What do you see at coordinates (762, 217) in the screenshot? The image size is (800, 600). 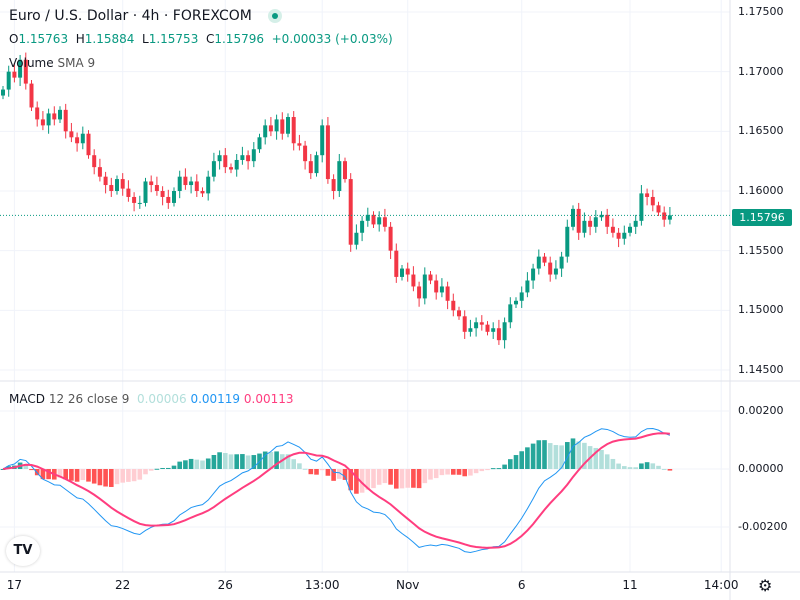 I see `last-price-label: 1.15796` at bounding box center [762, 217].